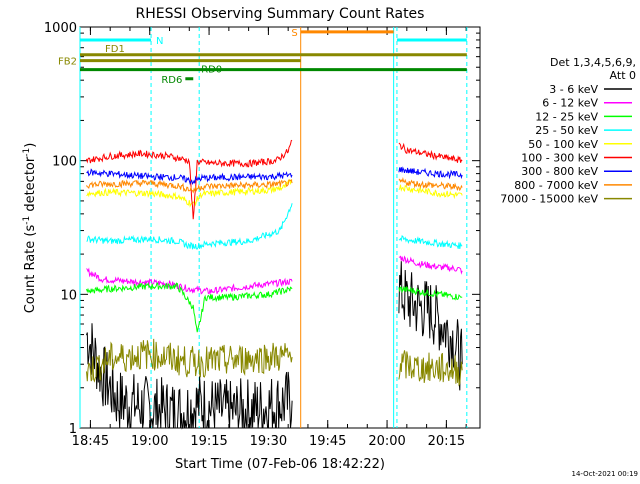 This screenshot has width=640, height=484. What do you see at coordinates (570, 103) in the screenshot?
I see `legend-label: 6 - 12 keV` at bounding box center [570, 103].